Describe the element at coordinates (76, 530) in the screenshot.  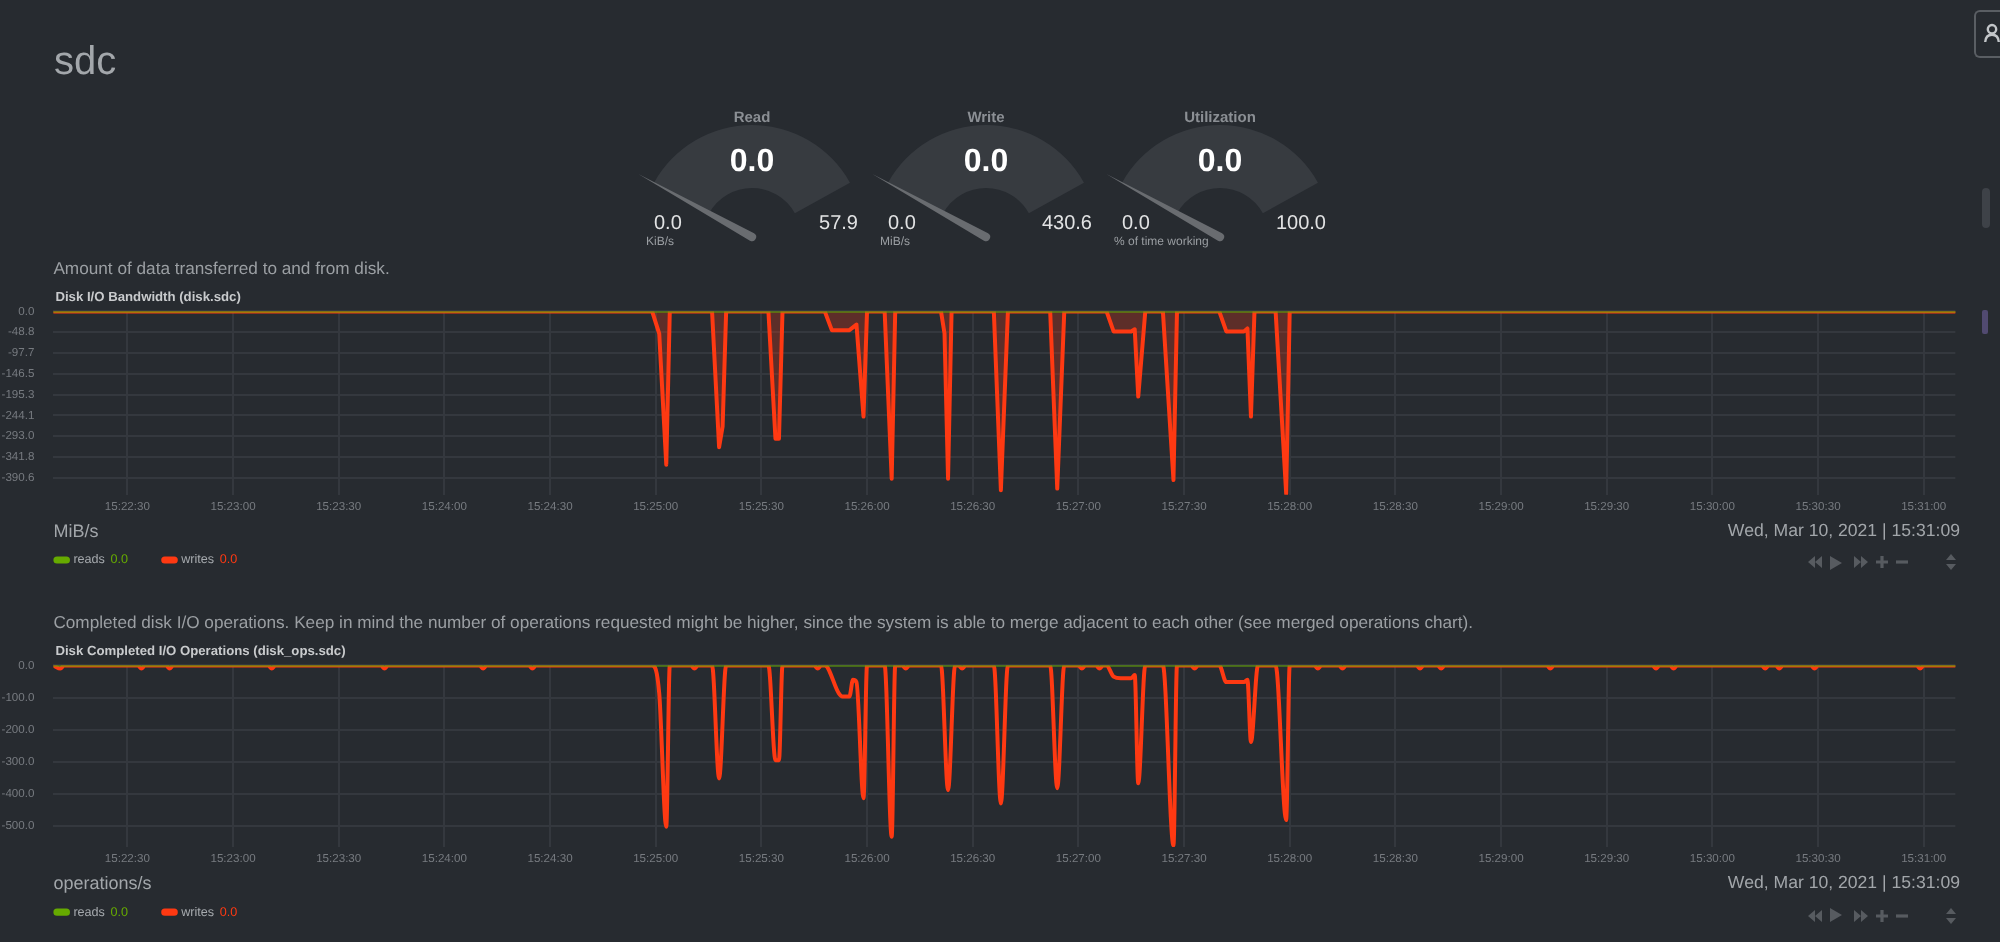
I see `text: MiB/s` at that location.